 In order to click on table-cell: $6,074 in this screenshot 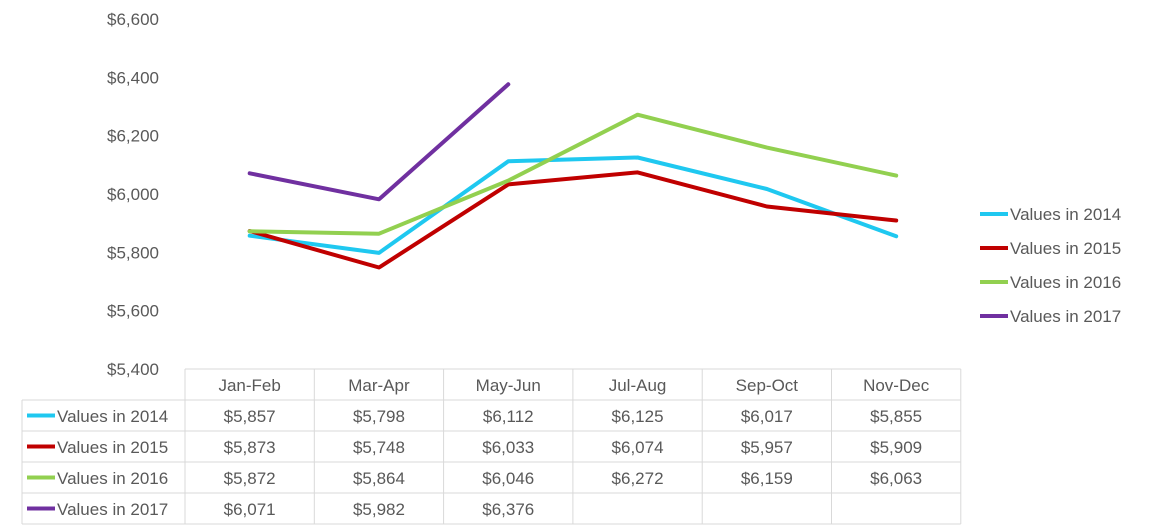, I will do `click(638, 447)`.